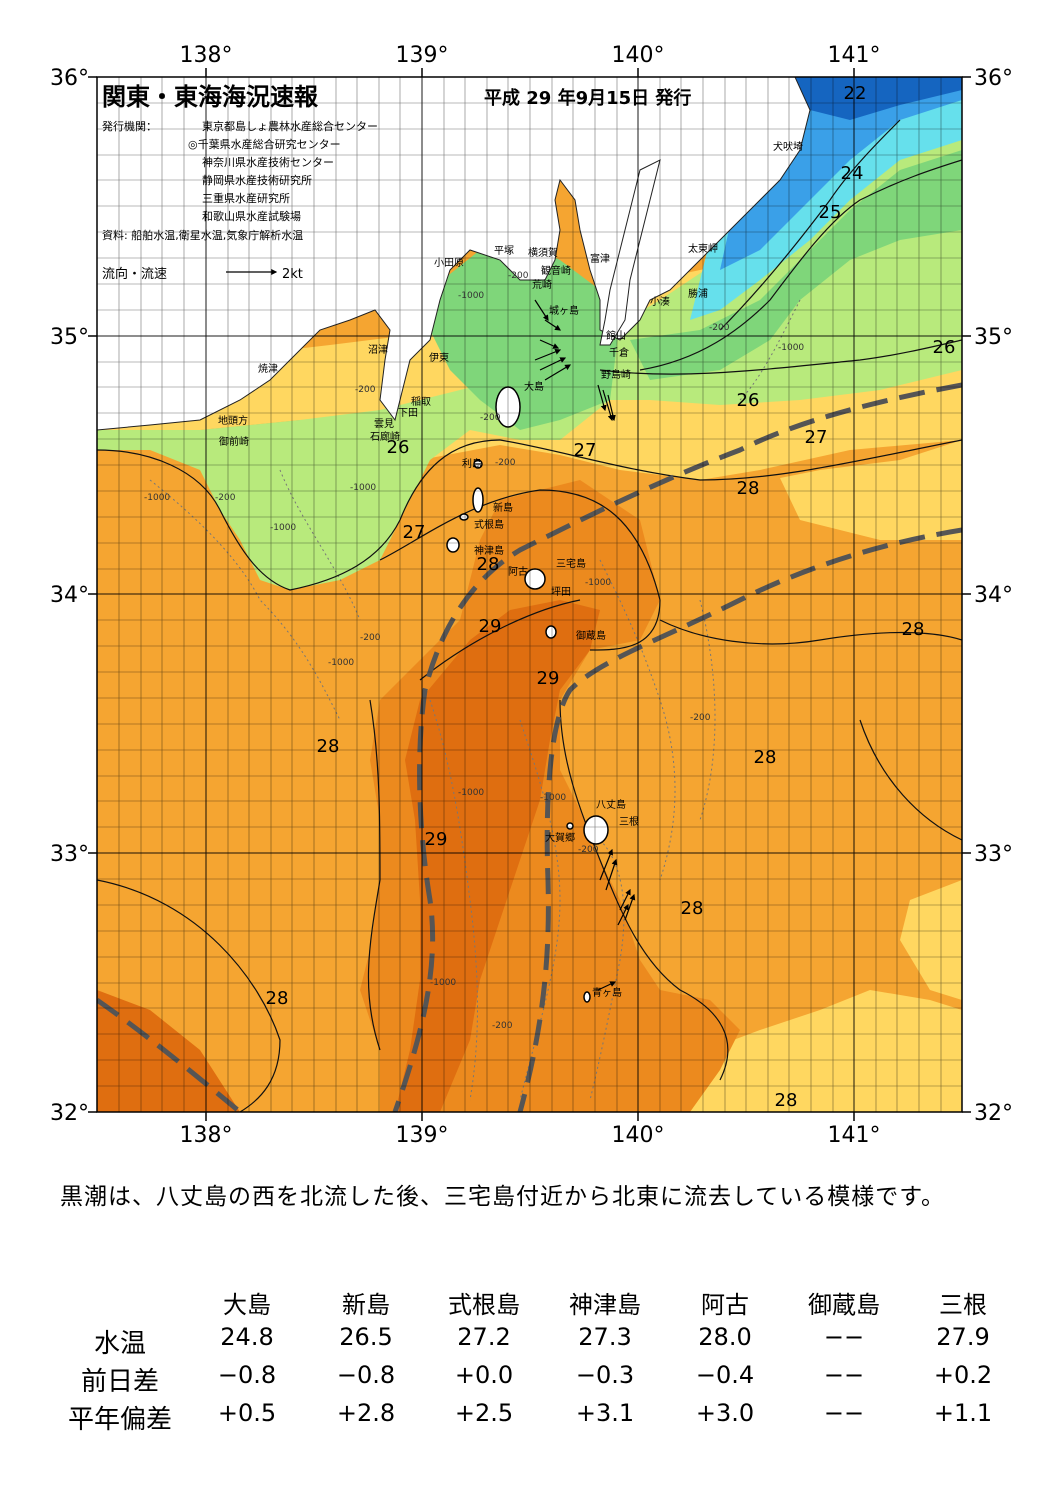  What do you see at coordinates (264, 144) in the screenshot?
I see `publisher-2: ◎千葉県水産総合研究センター` at bounding box center [264, 144].